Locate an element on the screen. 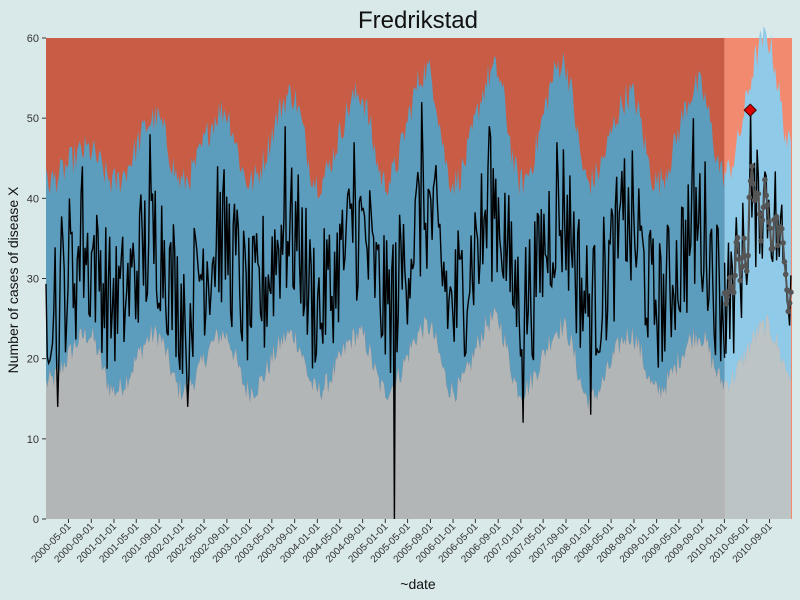 Image resolution: width=800 pixels, height=600 pixels. y-tick-label: 30 is located at coordinates (33, 280).